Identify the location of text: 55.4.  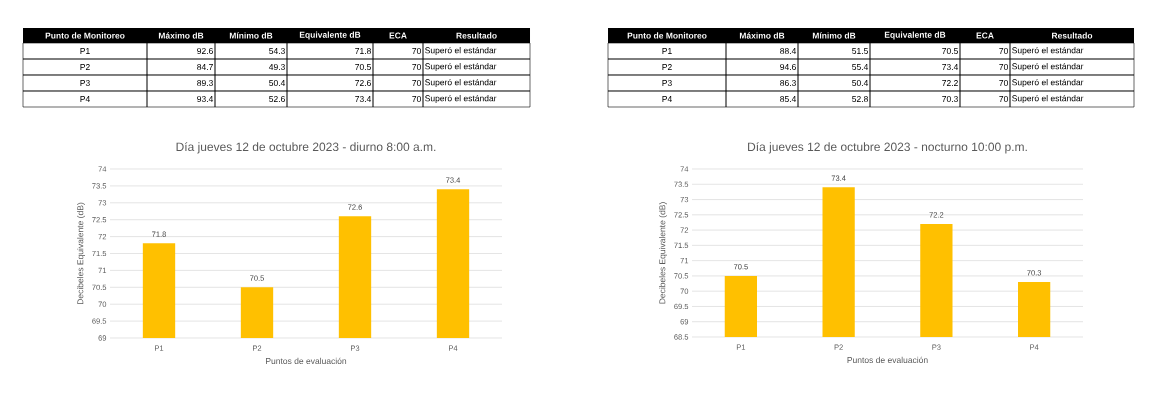
(860, 67).